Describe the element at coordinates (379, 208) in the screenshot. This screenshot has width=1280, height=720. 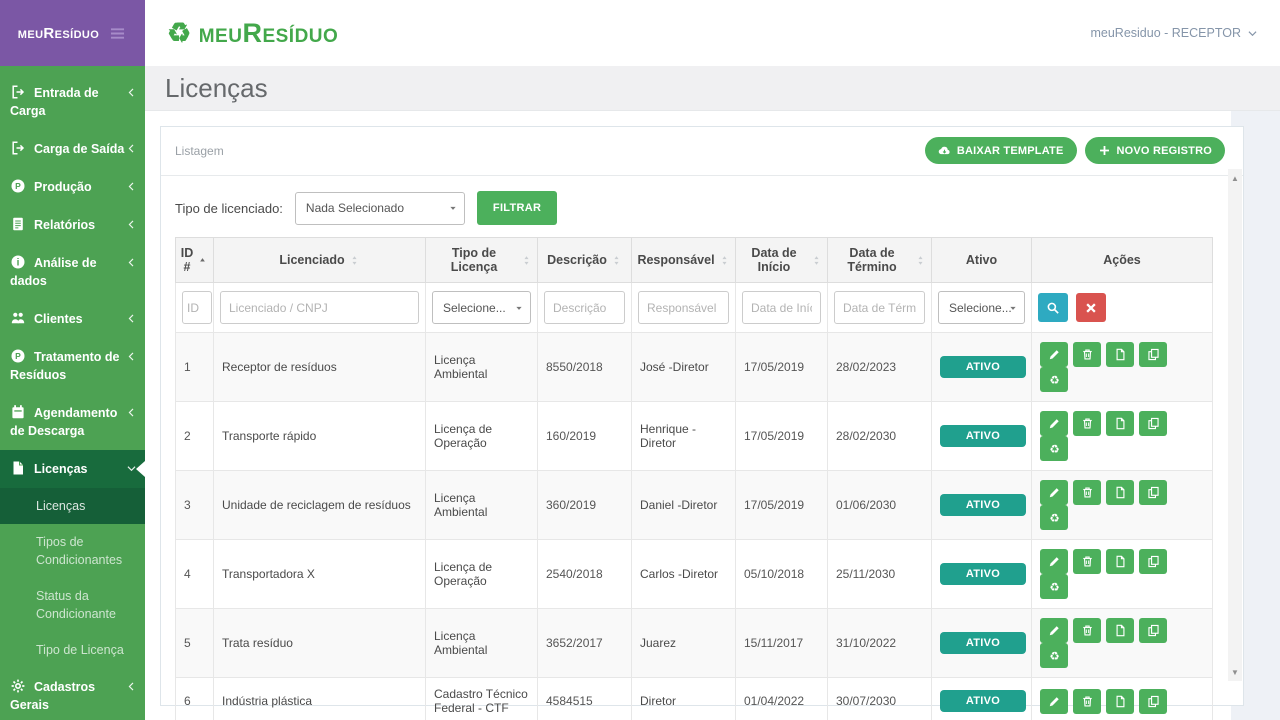
I see `tipo-licenciado-select: Nada Selecionado` at that location.